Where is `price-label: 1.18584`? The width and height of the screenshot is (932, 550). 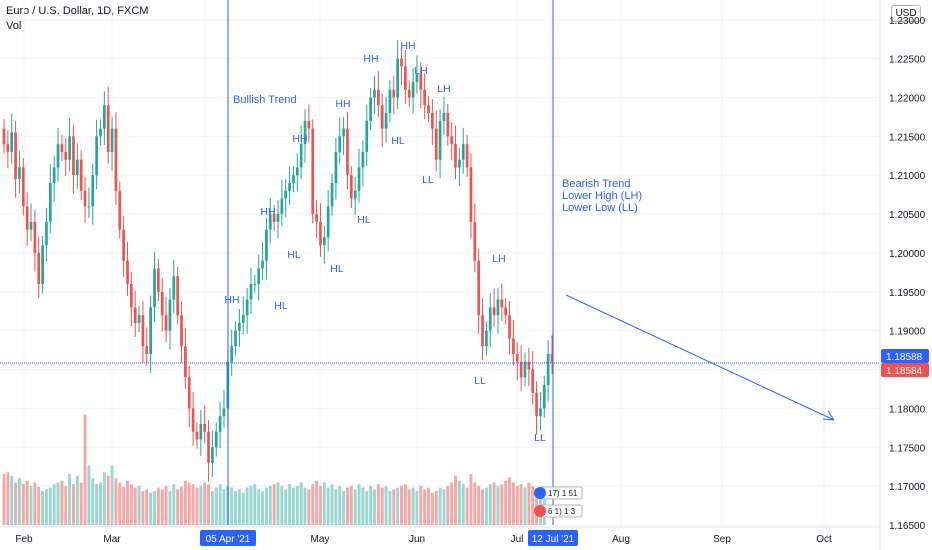
price-label: 1.18584 is located at coordinates (904, 371).